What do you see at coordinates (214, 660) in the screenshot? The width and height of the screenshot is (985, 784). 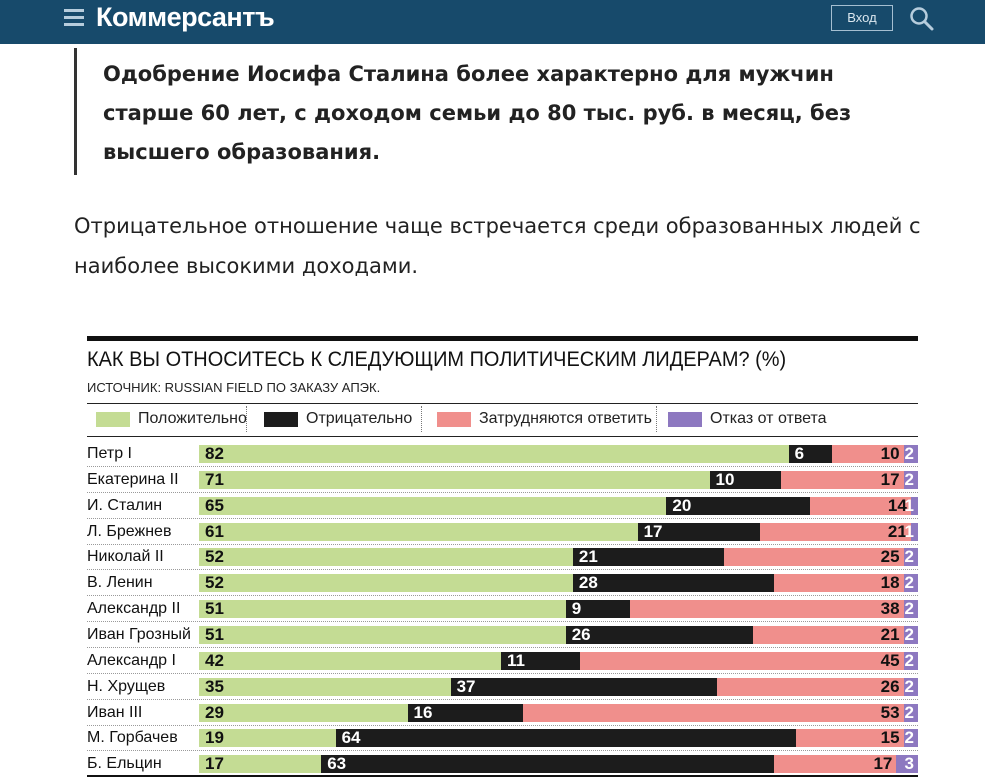 I see `bar-value-label: 42` at bounding box center [214, 660].